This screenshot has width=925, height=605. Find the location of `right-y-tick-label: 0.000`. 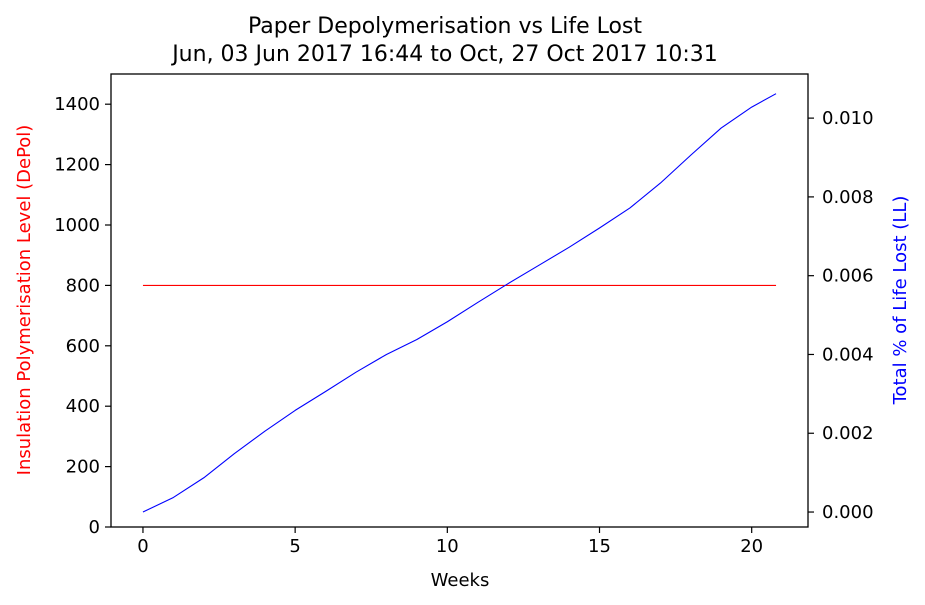

right-y-tick-label: 0.000 is located at coordinates (848, 512).